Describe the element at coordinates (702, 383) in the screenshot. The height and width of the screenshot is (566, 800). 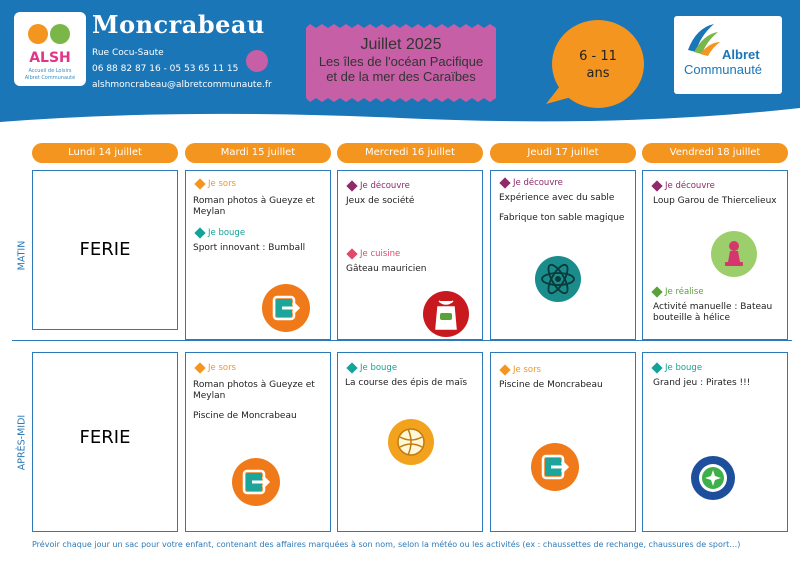
I see `activity-text: Grand jeu : Pirates !!!` at that location.